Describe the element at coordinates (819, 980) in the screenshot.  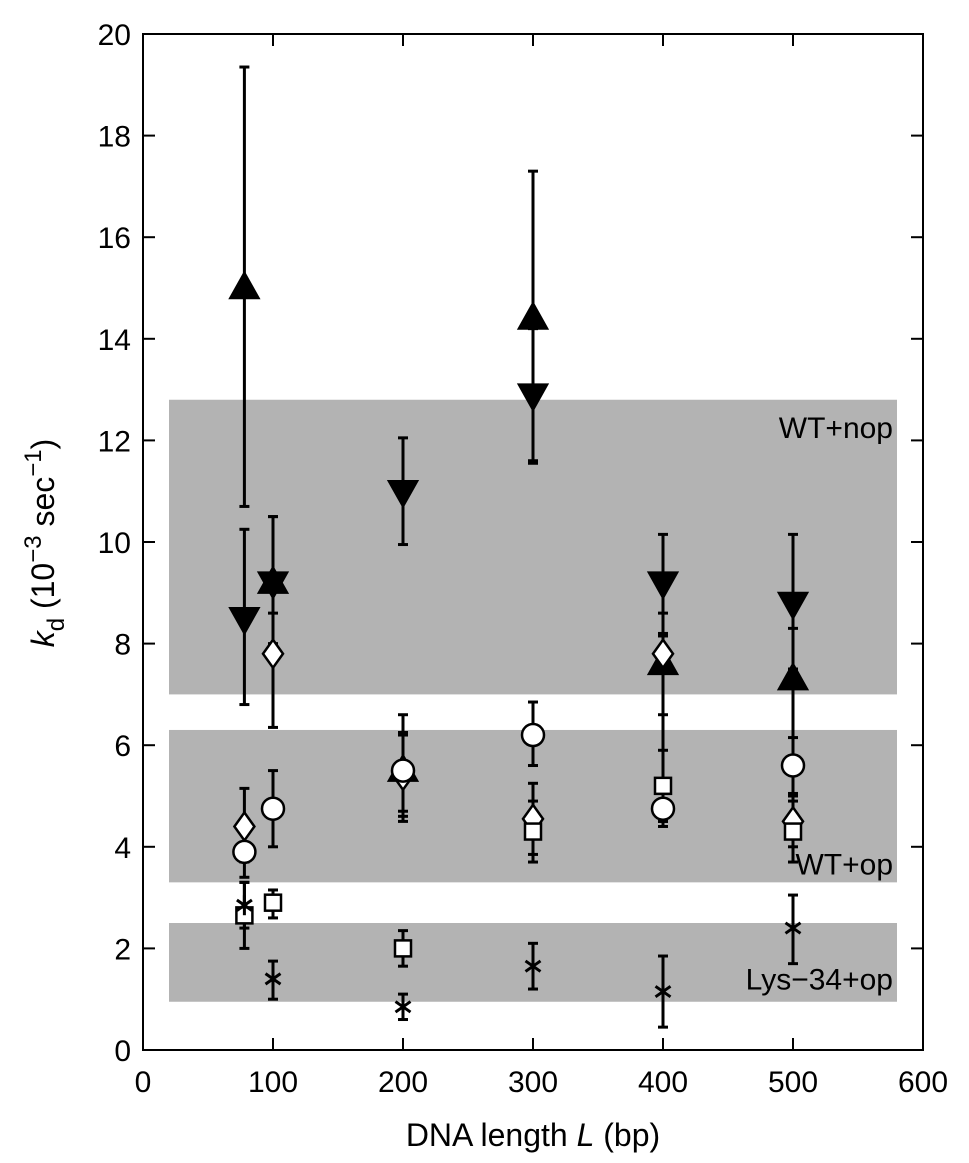
I see `band-label-2: Lys−34+op` at that location.